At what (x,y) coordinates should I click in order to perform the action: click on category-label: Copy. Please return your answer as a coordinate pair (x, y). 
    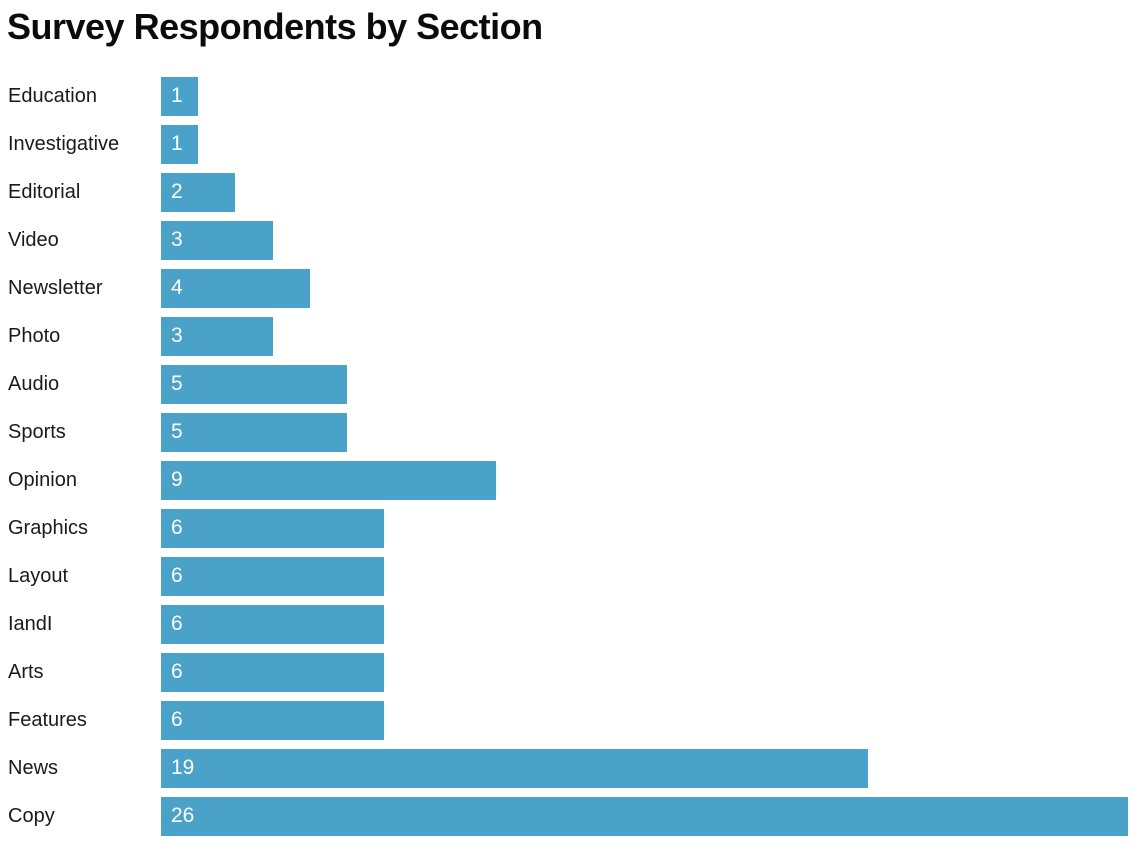
    Looking at the image, I should click on (31, 815).